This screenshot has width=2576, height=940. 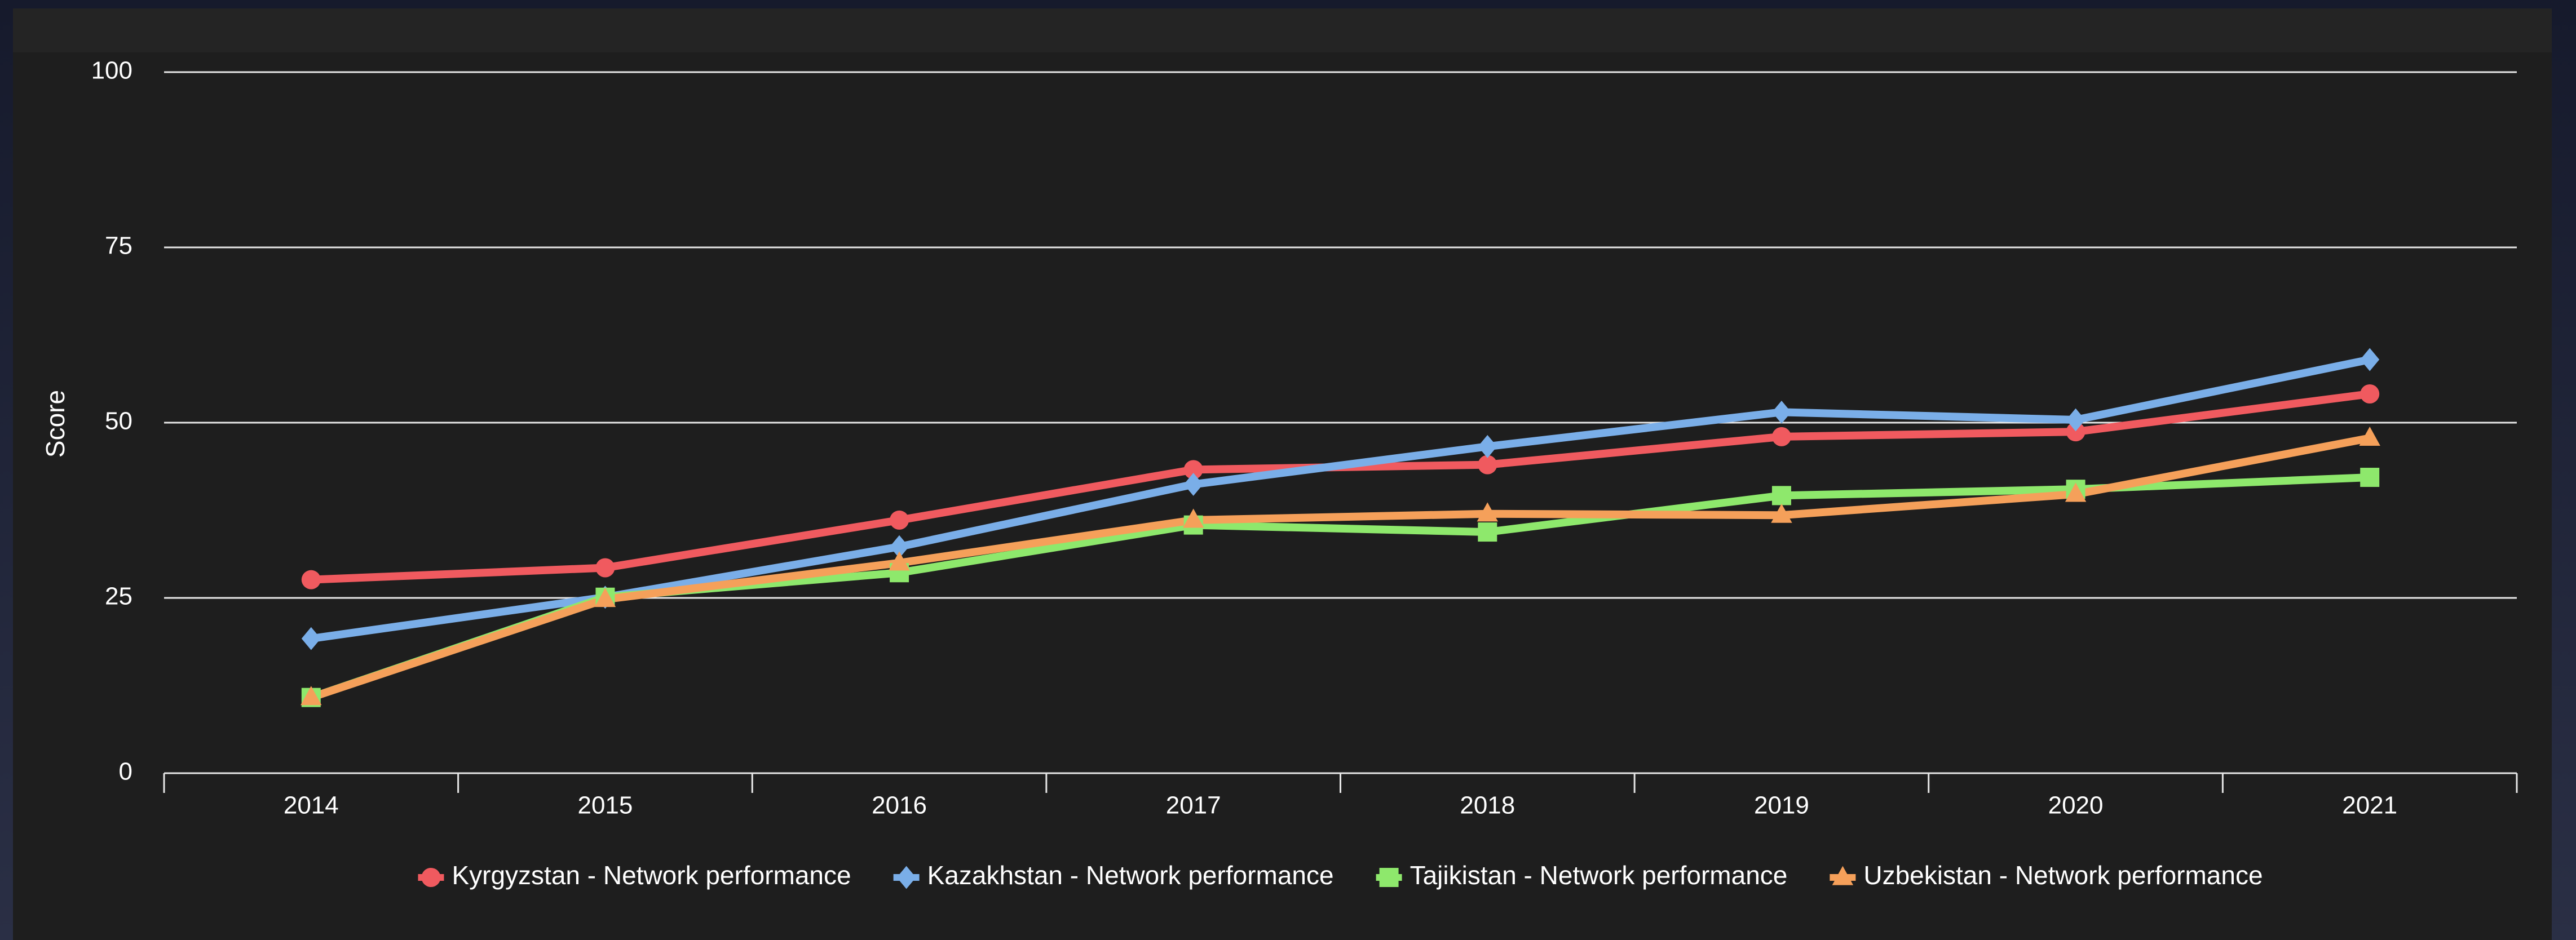 I want to click on legend-label: Kazakhstan - Network performance, so click(x=1130, y=876).